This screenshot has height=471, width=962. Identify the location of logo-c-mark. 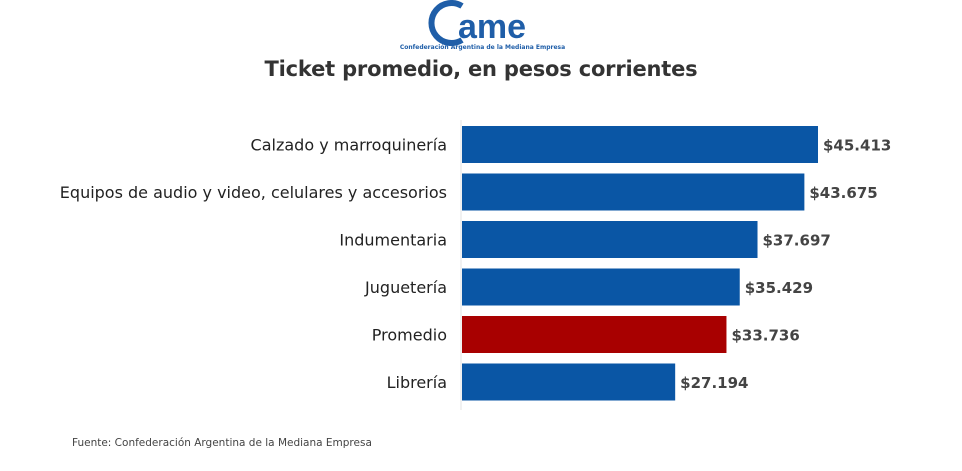
(446, 23).